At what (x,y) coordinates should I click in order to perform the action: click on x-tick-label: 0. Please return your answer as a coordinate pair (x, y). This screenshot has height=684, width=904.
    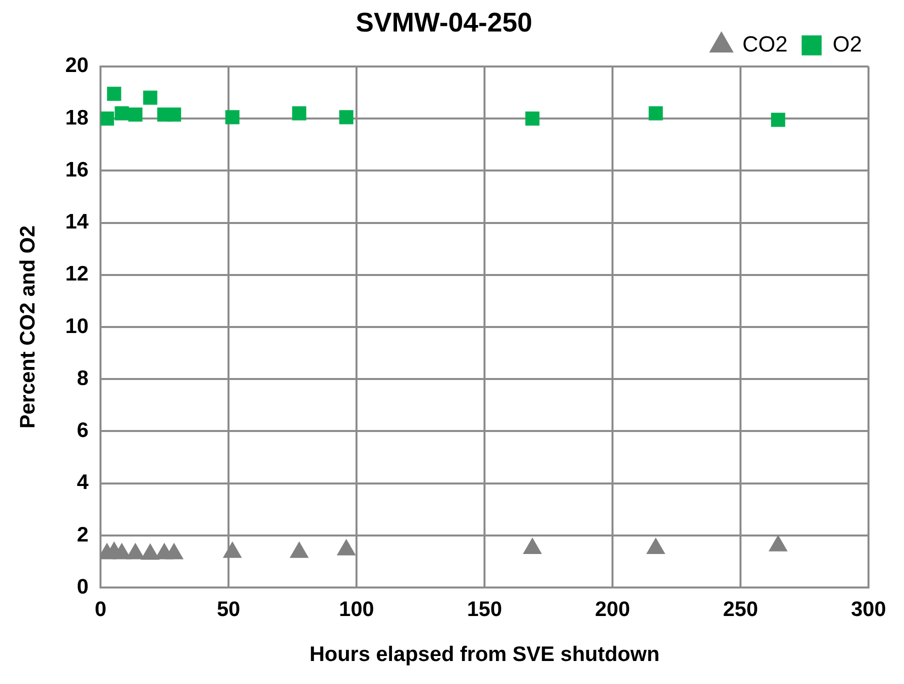
    Looking at the image, I should click on (100, 609).